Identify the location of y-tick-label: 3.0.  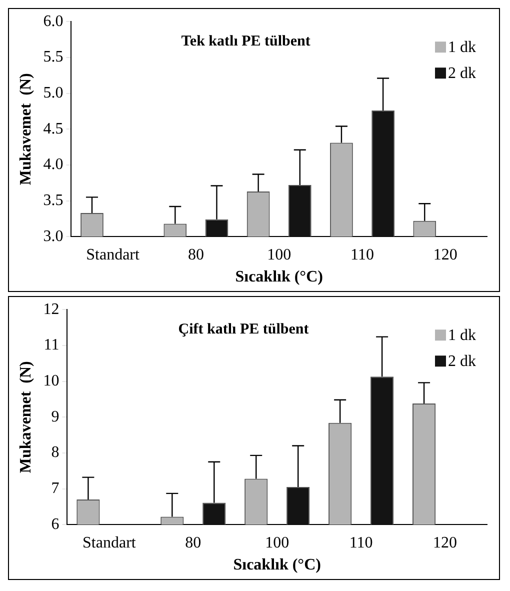
(53, 236).